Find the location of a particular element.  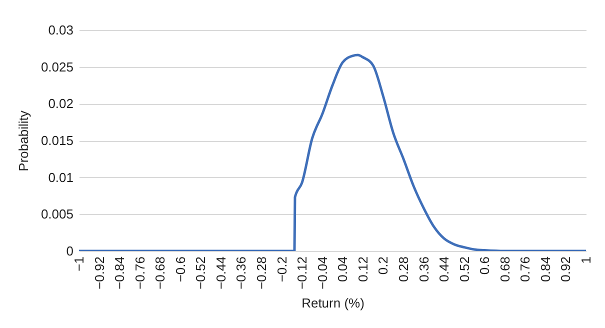

x-tick-label: −0.76 is located at coordinates (140, 273).